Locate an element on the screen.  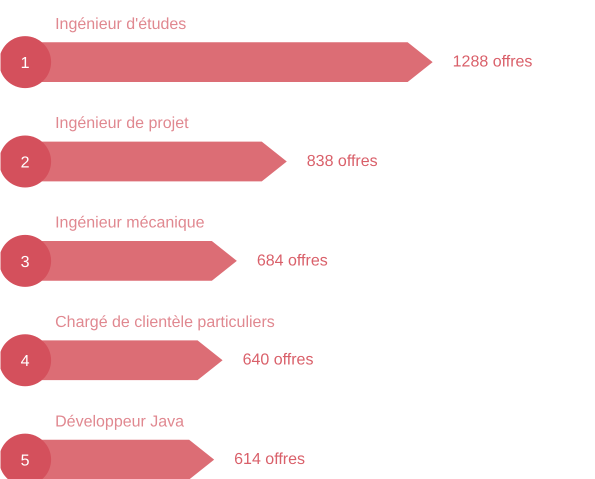
y-tick-label: Développeur Java is located at coordinates (119, 421).